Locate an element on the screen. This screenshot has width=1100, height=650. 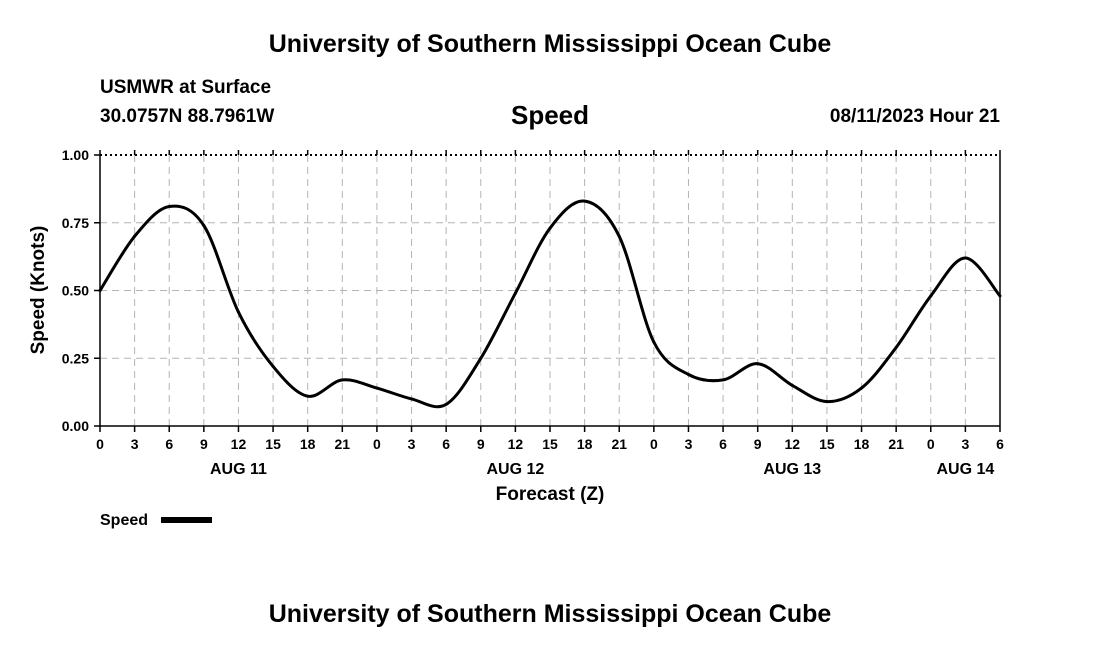
y-tick-label: 0.50 is located at coordinates (75, 291).